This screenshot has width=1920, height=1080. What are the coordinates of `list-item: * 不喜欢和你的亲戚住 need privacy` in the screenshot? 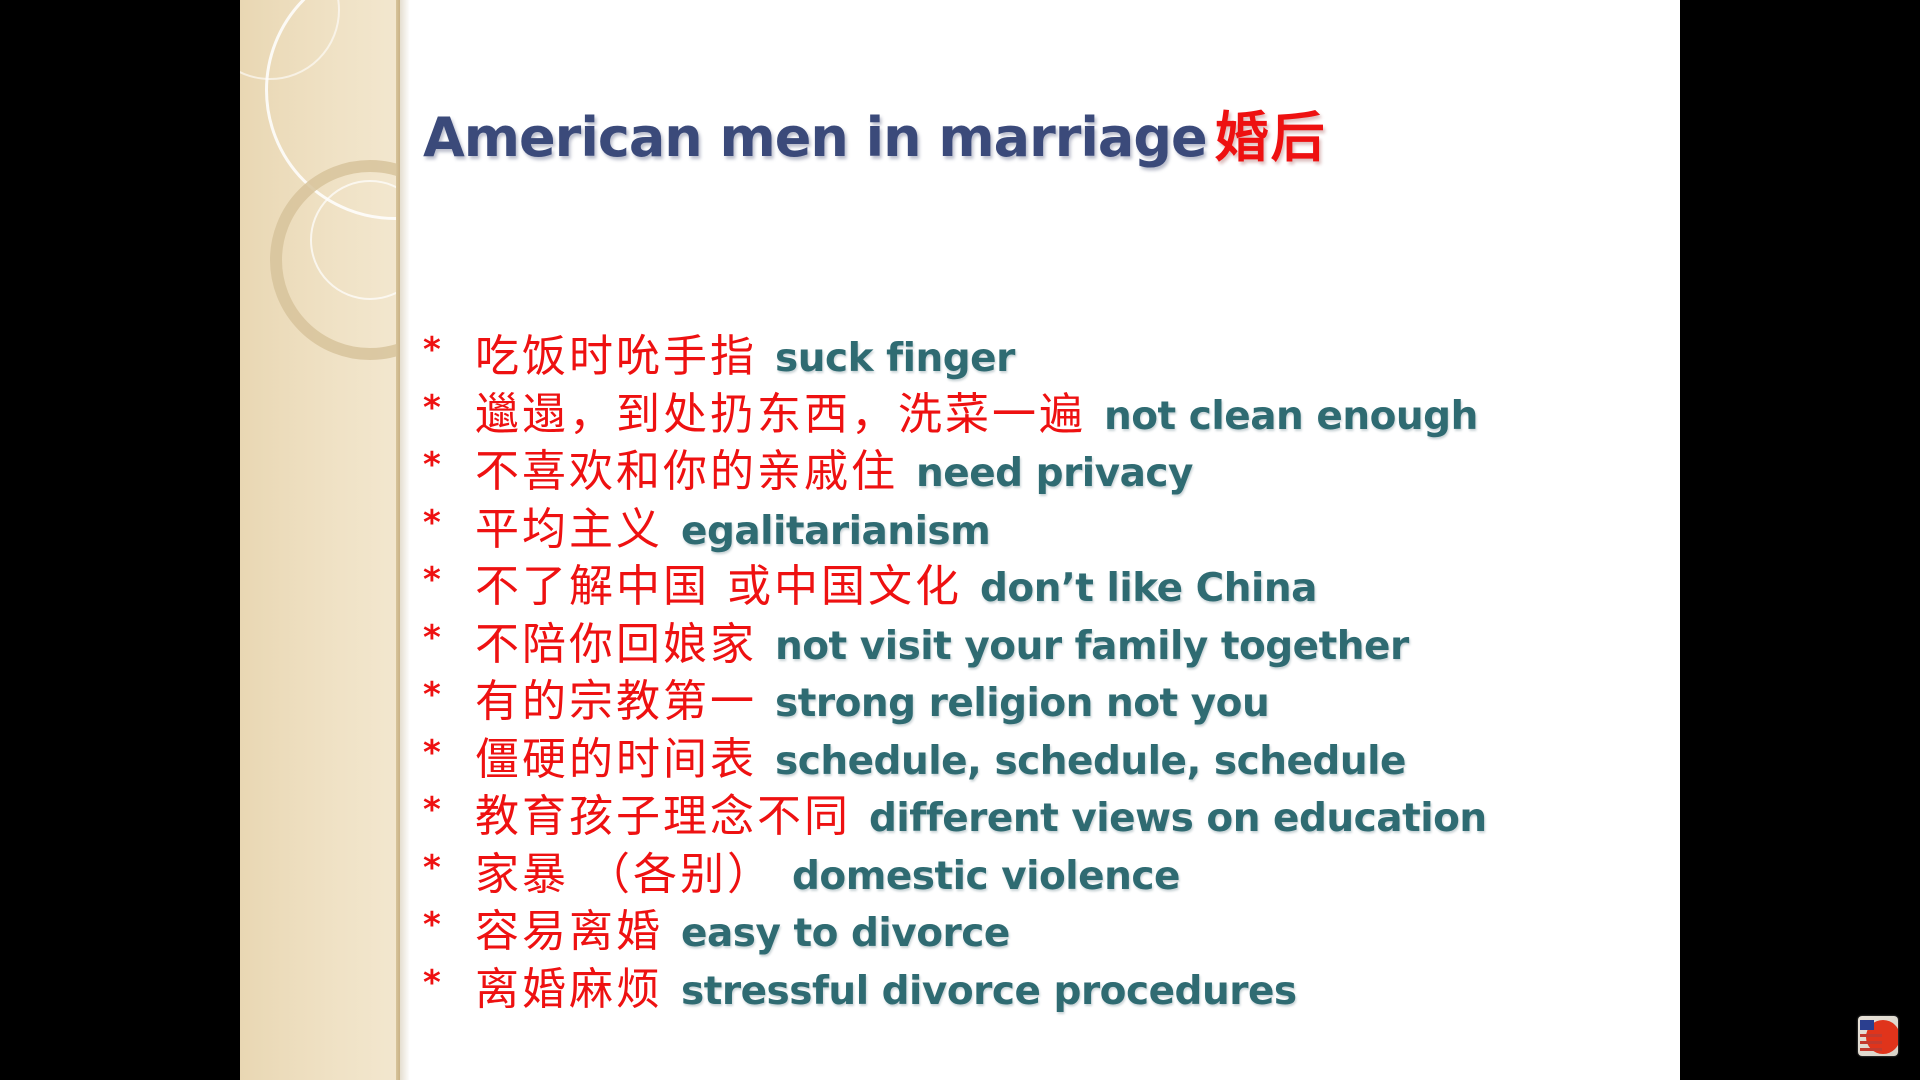 It's located at (1033, 472).